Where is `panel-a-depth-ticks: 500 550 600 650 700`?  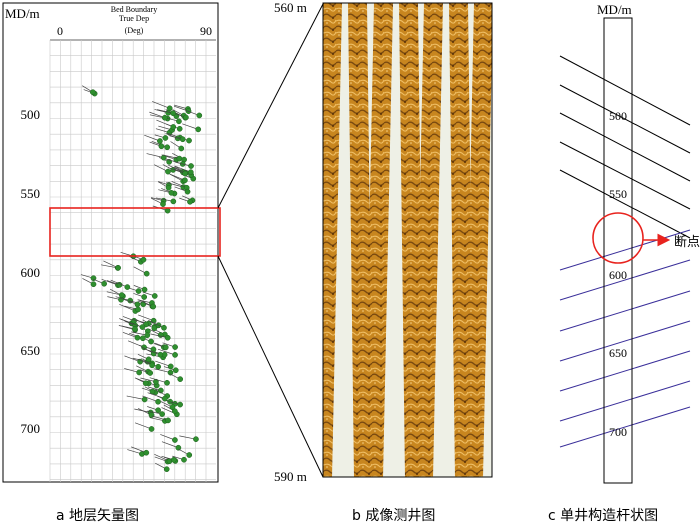
panel-a-depth-ticks: 500 550 600 650 700 is located at coordinates (31, 271).